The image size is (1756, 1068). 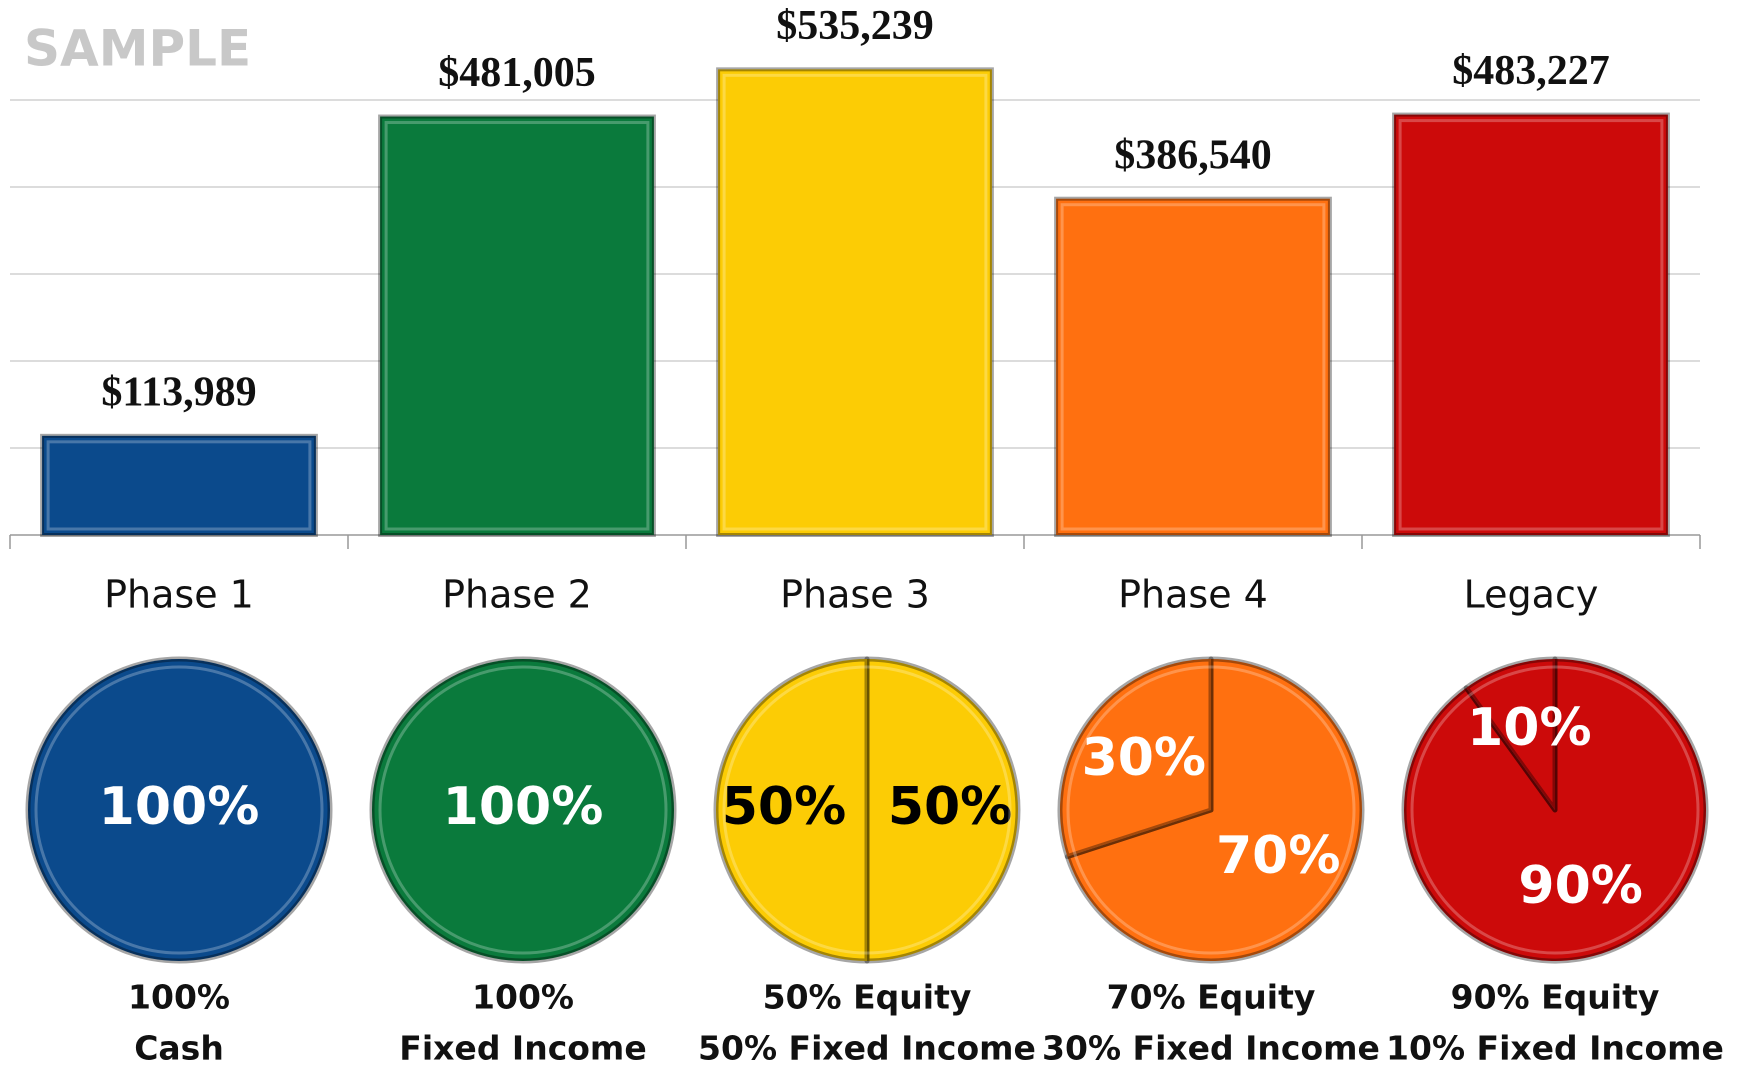 I want to click on x-tick-label: Phase 4, so click(x=1193, y=595).